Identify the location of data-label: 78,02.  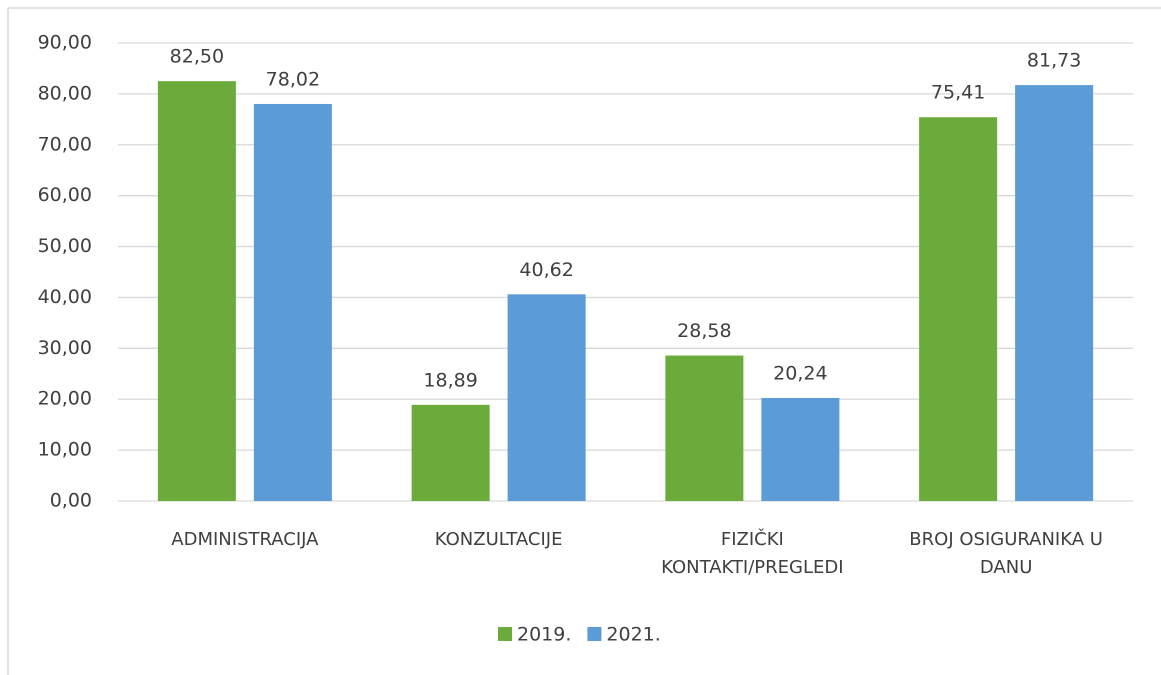
(293, 79).